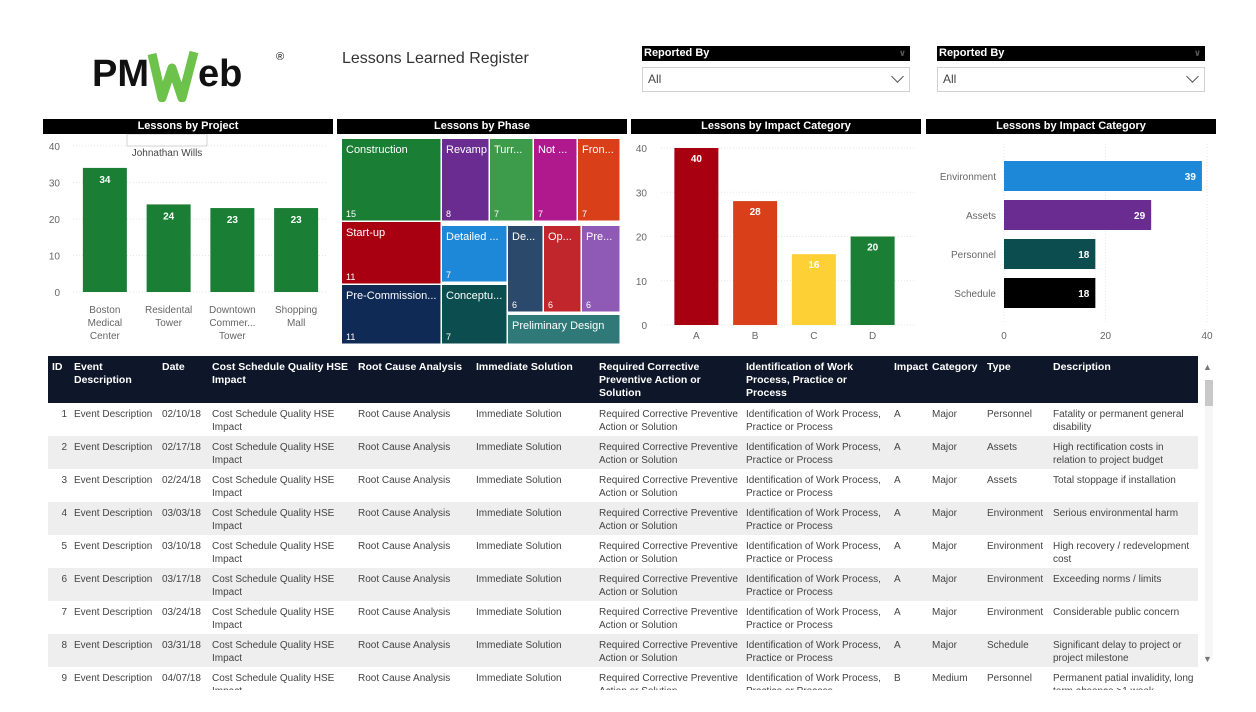 The image size is (1256, 712). I want to click on logo-w-mark, so click(173, 76).